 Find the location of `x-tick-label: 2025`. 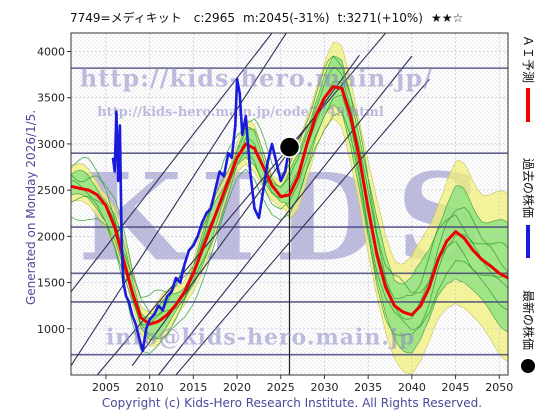

x-tick-label: 2025 is located at coordinates (281, 387).